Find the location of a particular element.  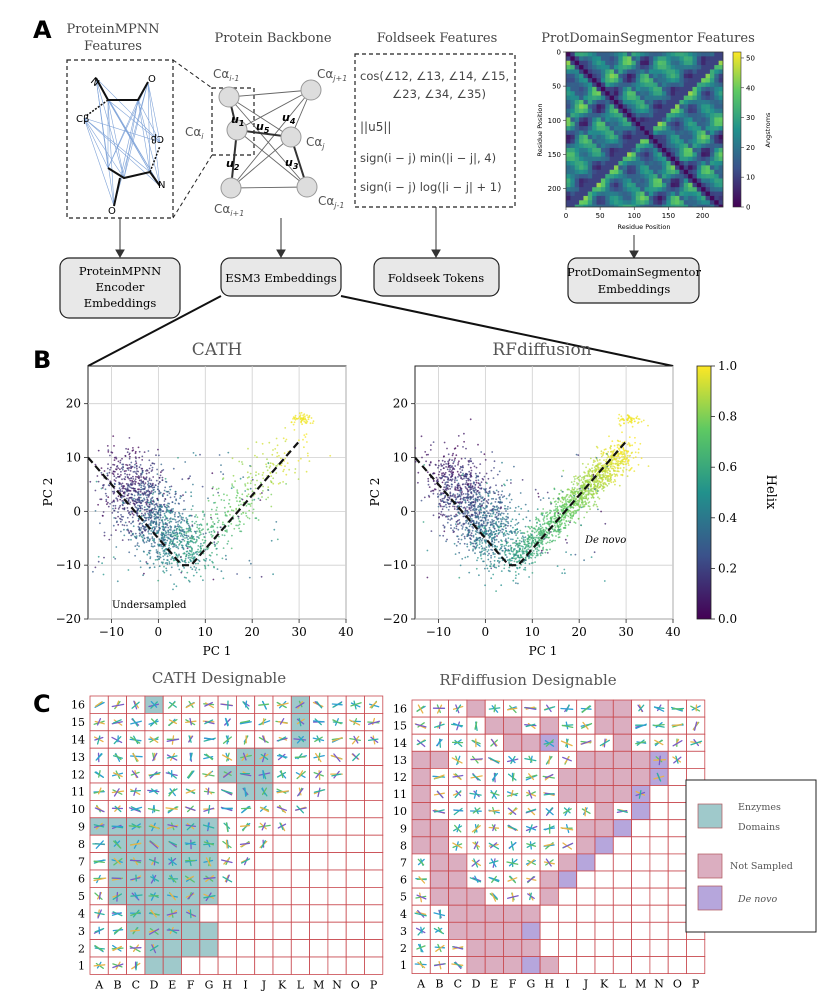

pds-ctick-label: 30 is located at coordinates (750, 118).